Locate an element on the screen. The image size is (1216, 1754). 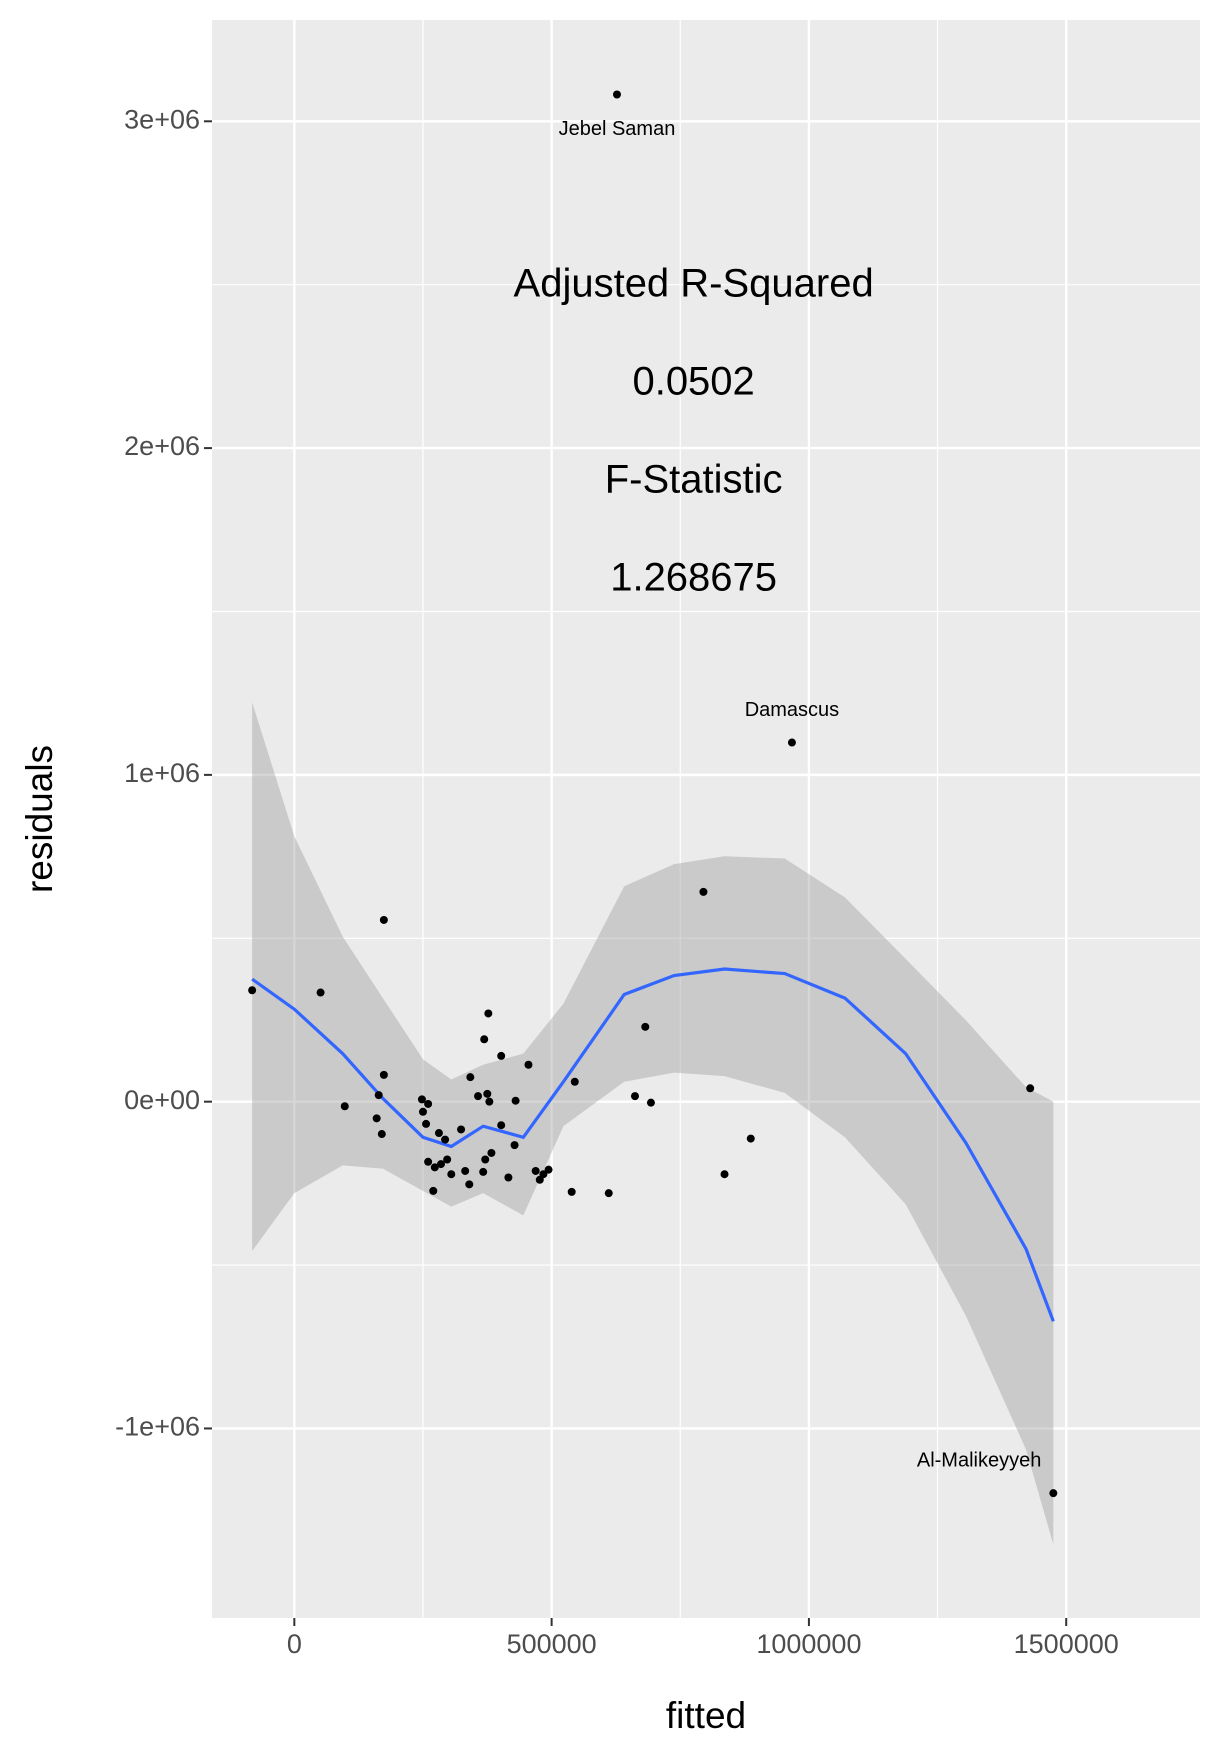
stat-annotation: 1.268675 is located at coordinates (693, 578).